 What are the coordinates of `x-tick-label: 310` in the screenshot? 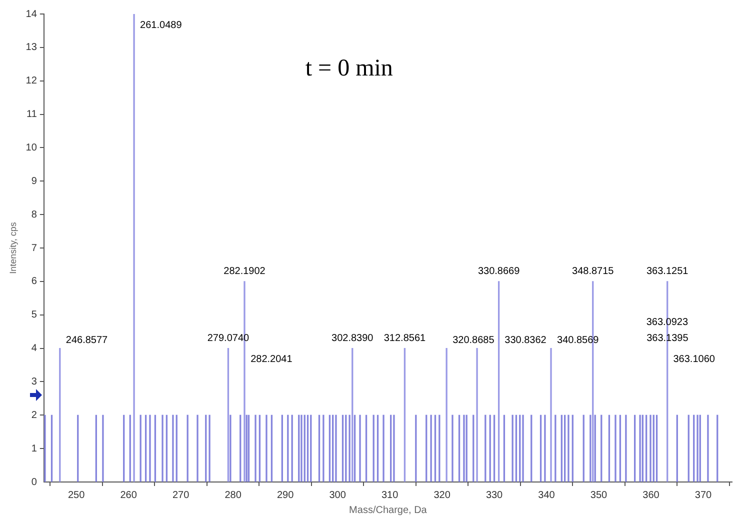 It's located at (390, 495).